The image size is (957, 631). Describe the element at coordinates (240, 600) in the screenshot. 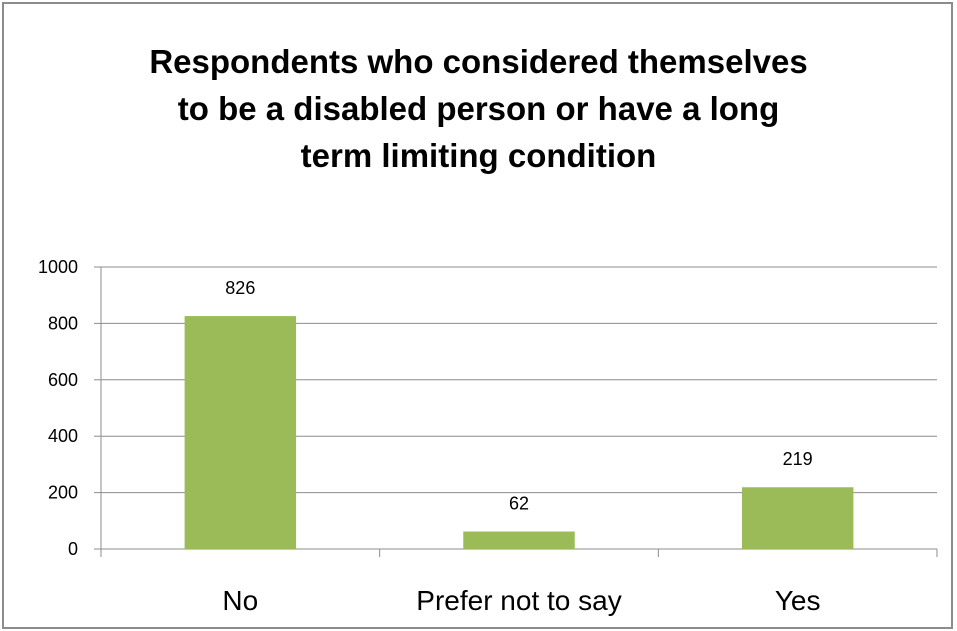

I see `x-category-label: No` at that location.